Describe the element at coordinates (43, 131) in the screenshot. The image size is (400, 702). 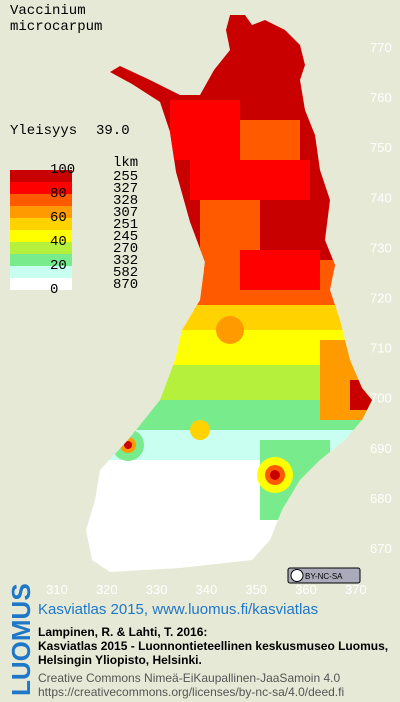
I see `frequency-label: Yleisyys` at that location.